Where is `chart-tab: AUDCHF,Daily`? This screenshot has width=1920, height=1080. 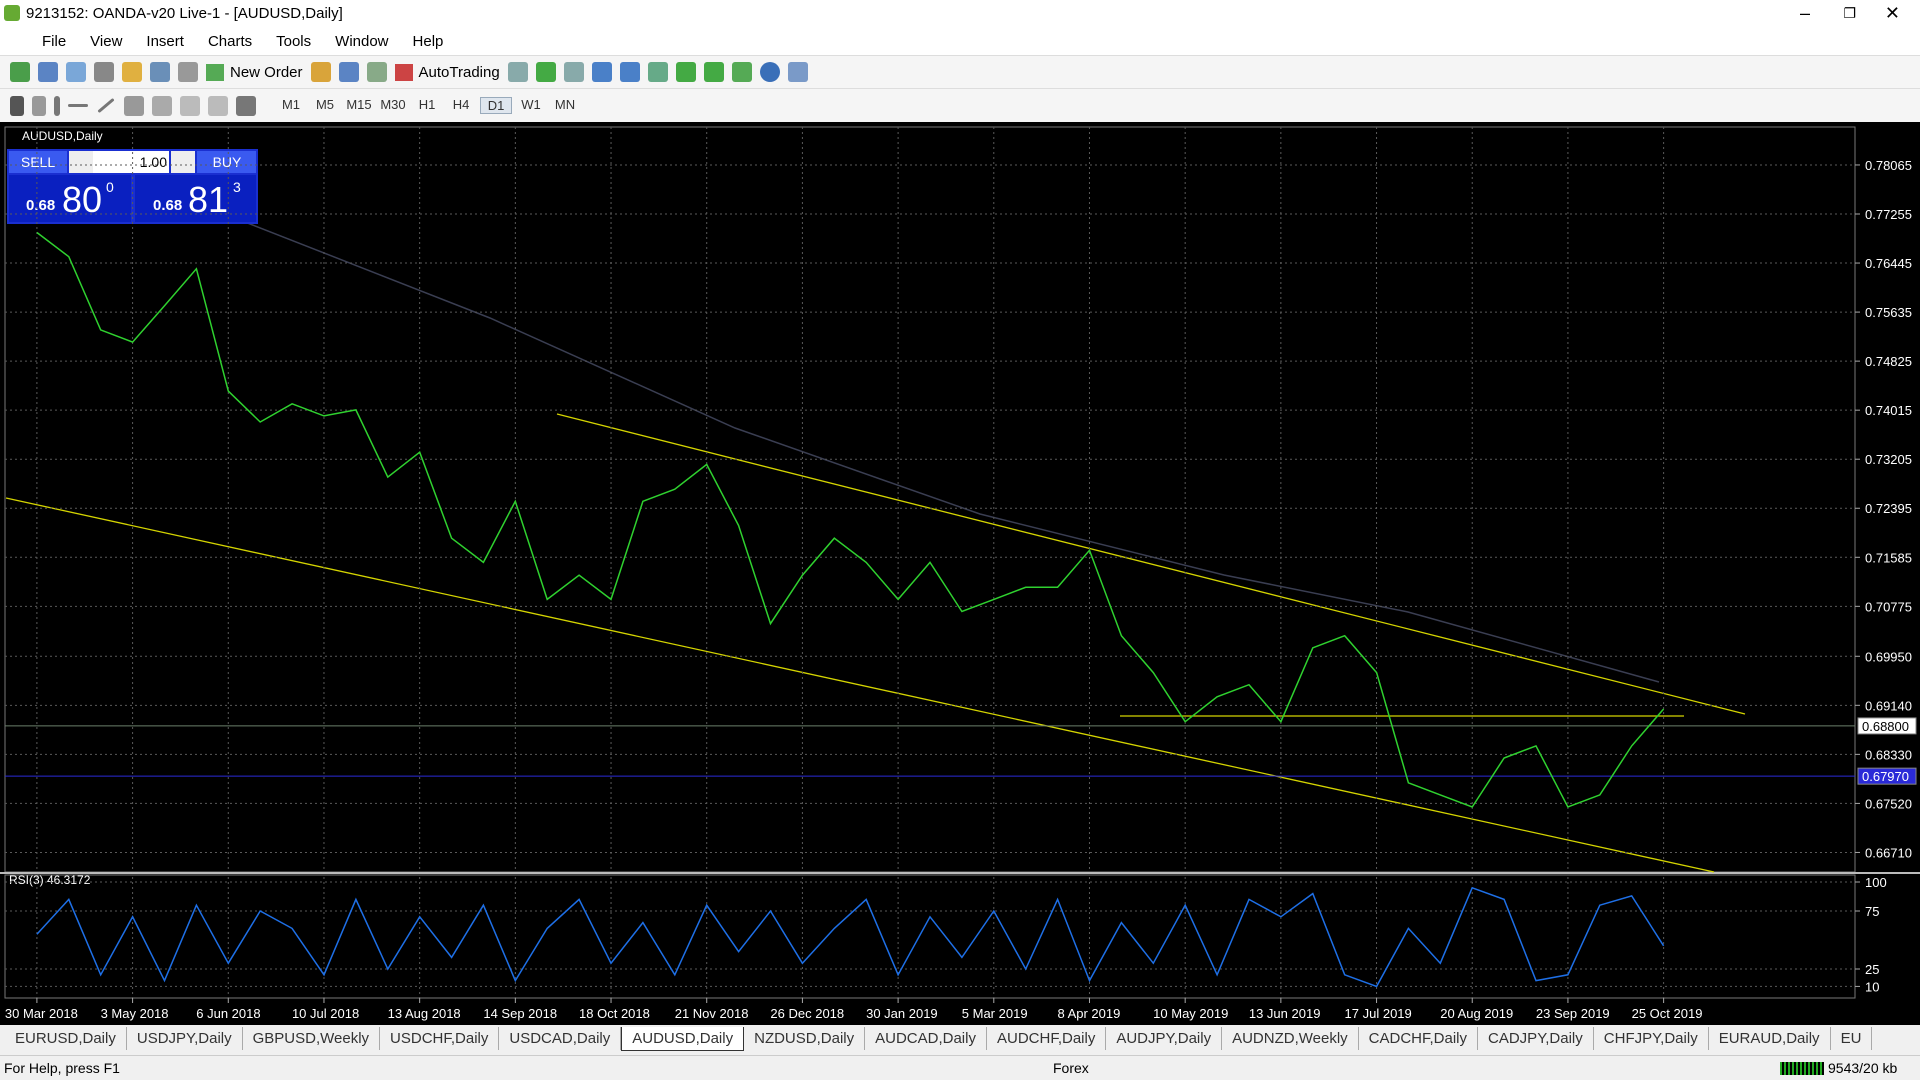
chart-tab: AUDCHF,Daily is located at coordinates (1047, 1038).